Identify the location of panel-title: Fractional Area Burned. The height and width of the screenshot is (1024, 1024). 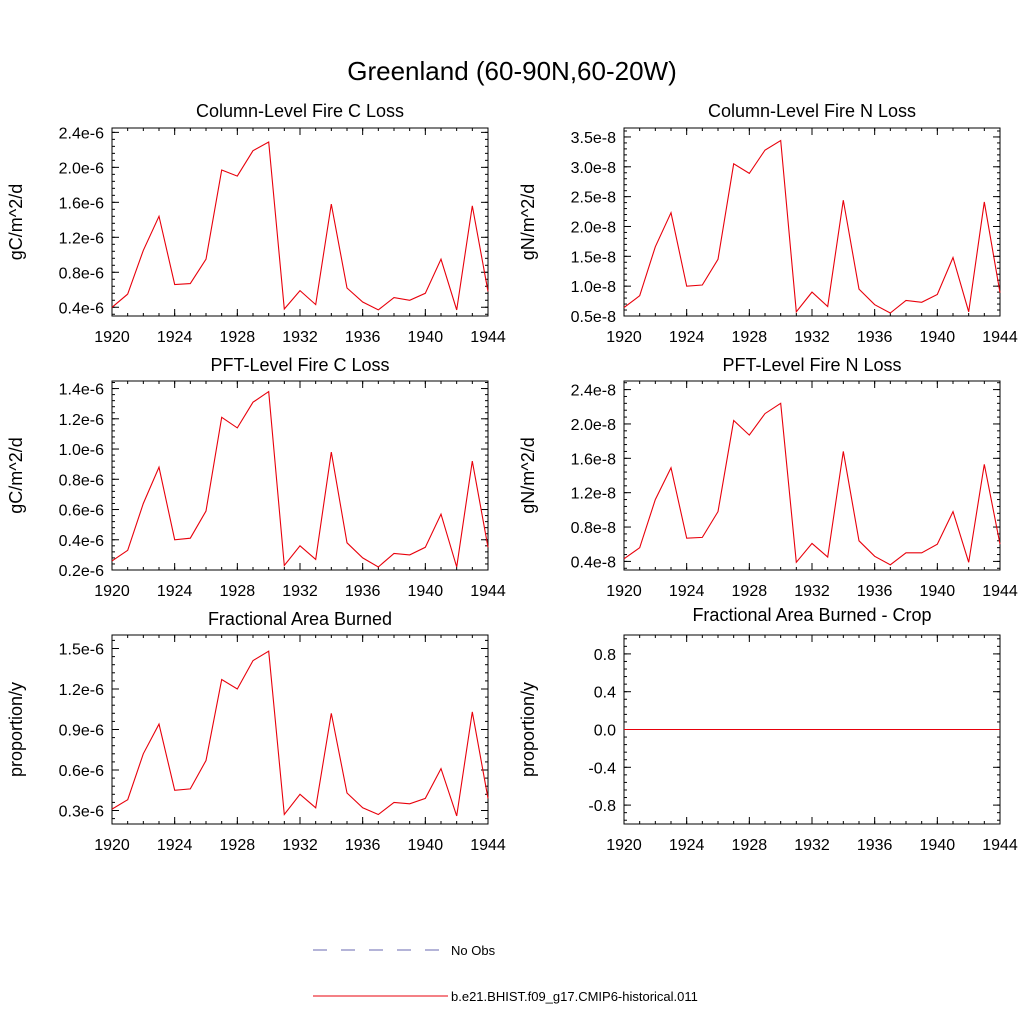
(300, 619).